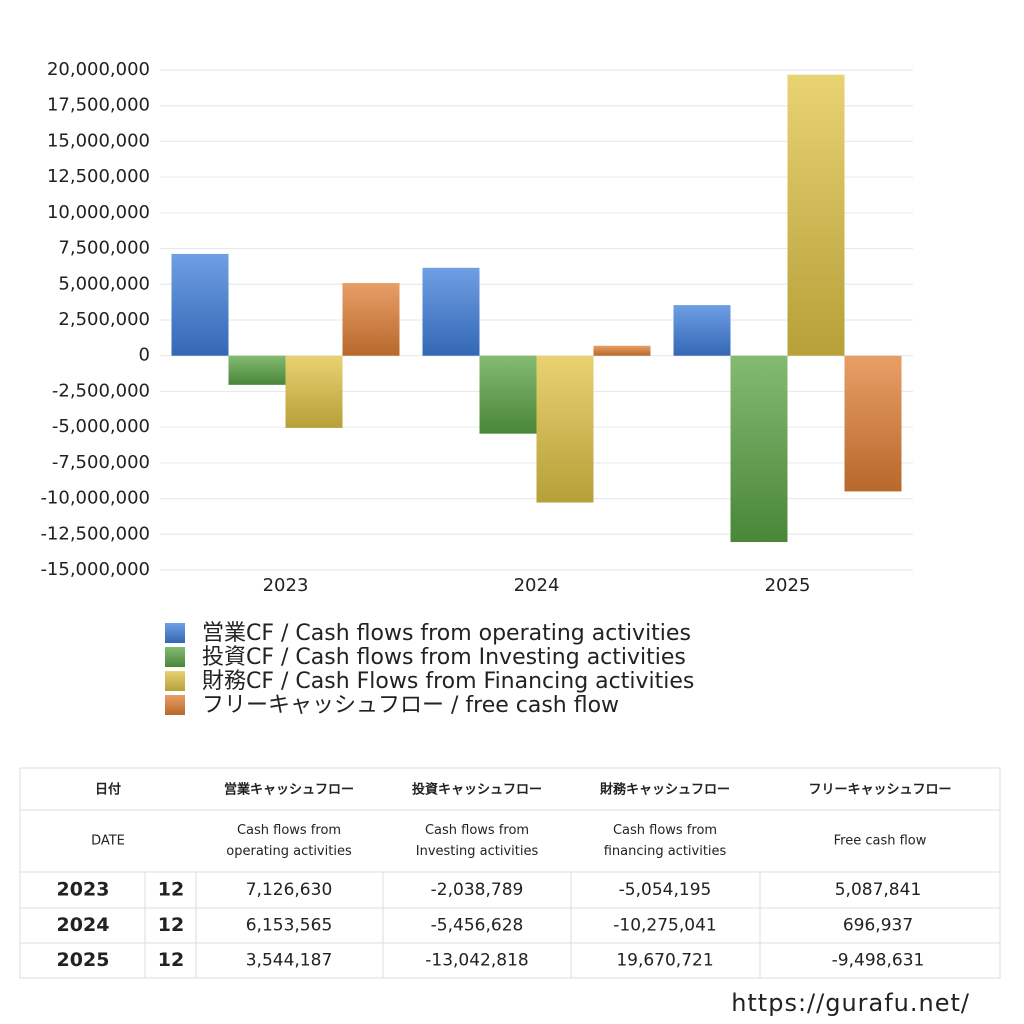  I want to click on x-tick-label: 2024, so click(537, 585).